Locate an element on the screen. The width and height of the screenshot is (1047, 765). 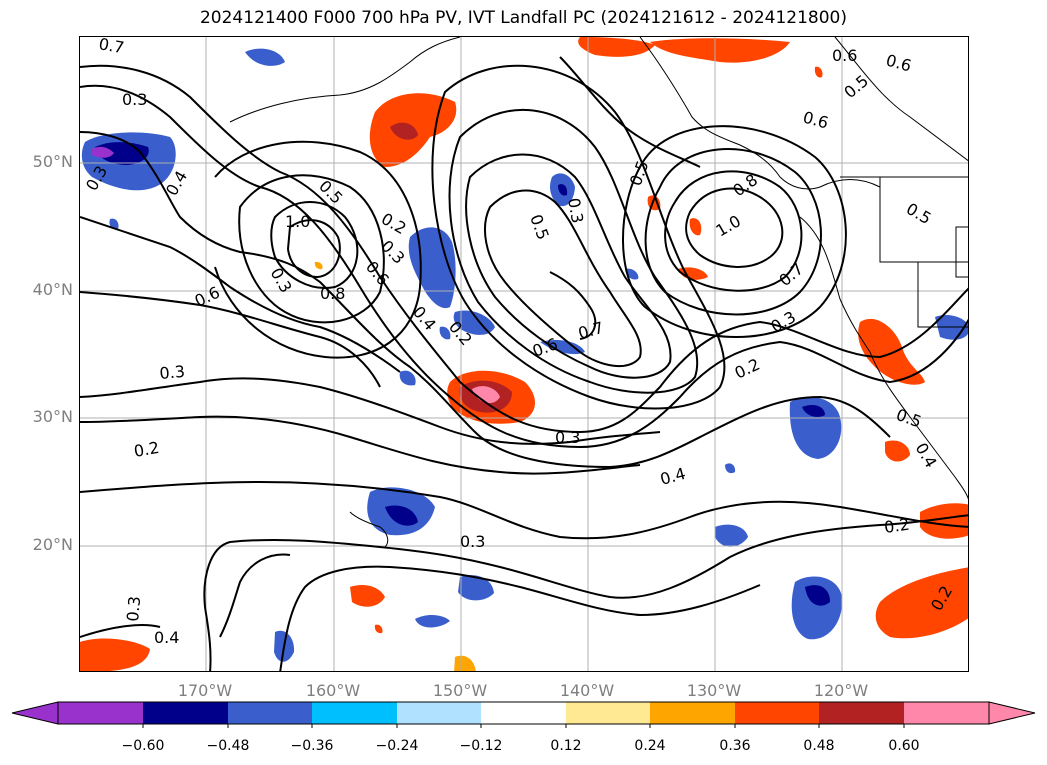
colorbar-tick: −0.24 is located at coordinates (397, 746).